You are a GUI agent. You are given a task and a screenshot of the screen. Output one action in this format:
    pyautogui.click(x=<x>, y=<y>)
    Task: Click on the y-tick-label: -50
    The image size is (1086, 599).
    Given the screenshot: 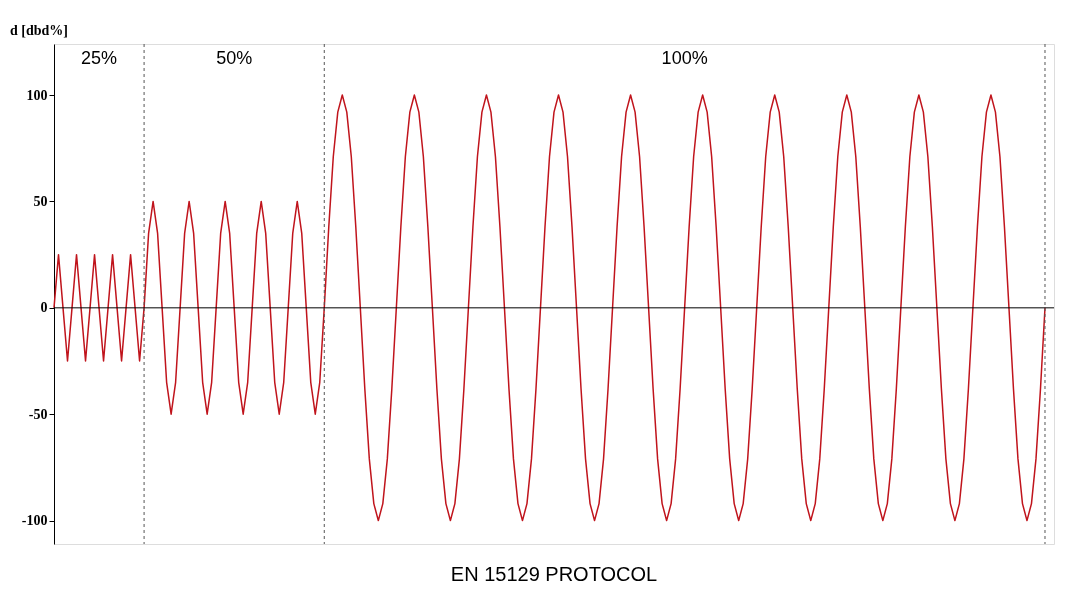 What is the action you would take?
    pyautogui.click(x=38, y=414)
    